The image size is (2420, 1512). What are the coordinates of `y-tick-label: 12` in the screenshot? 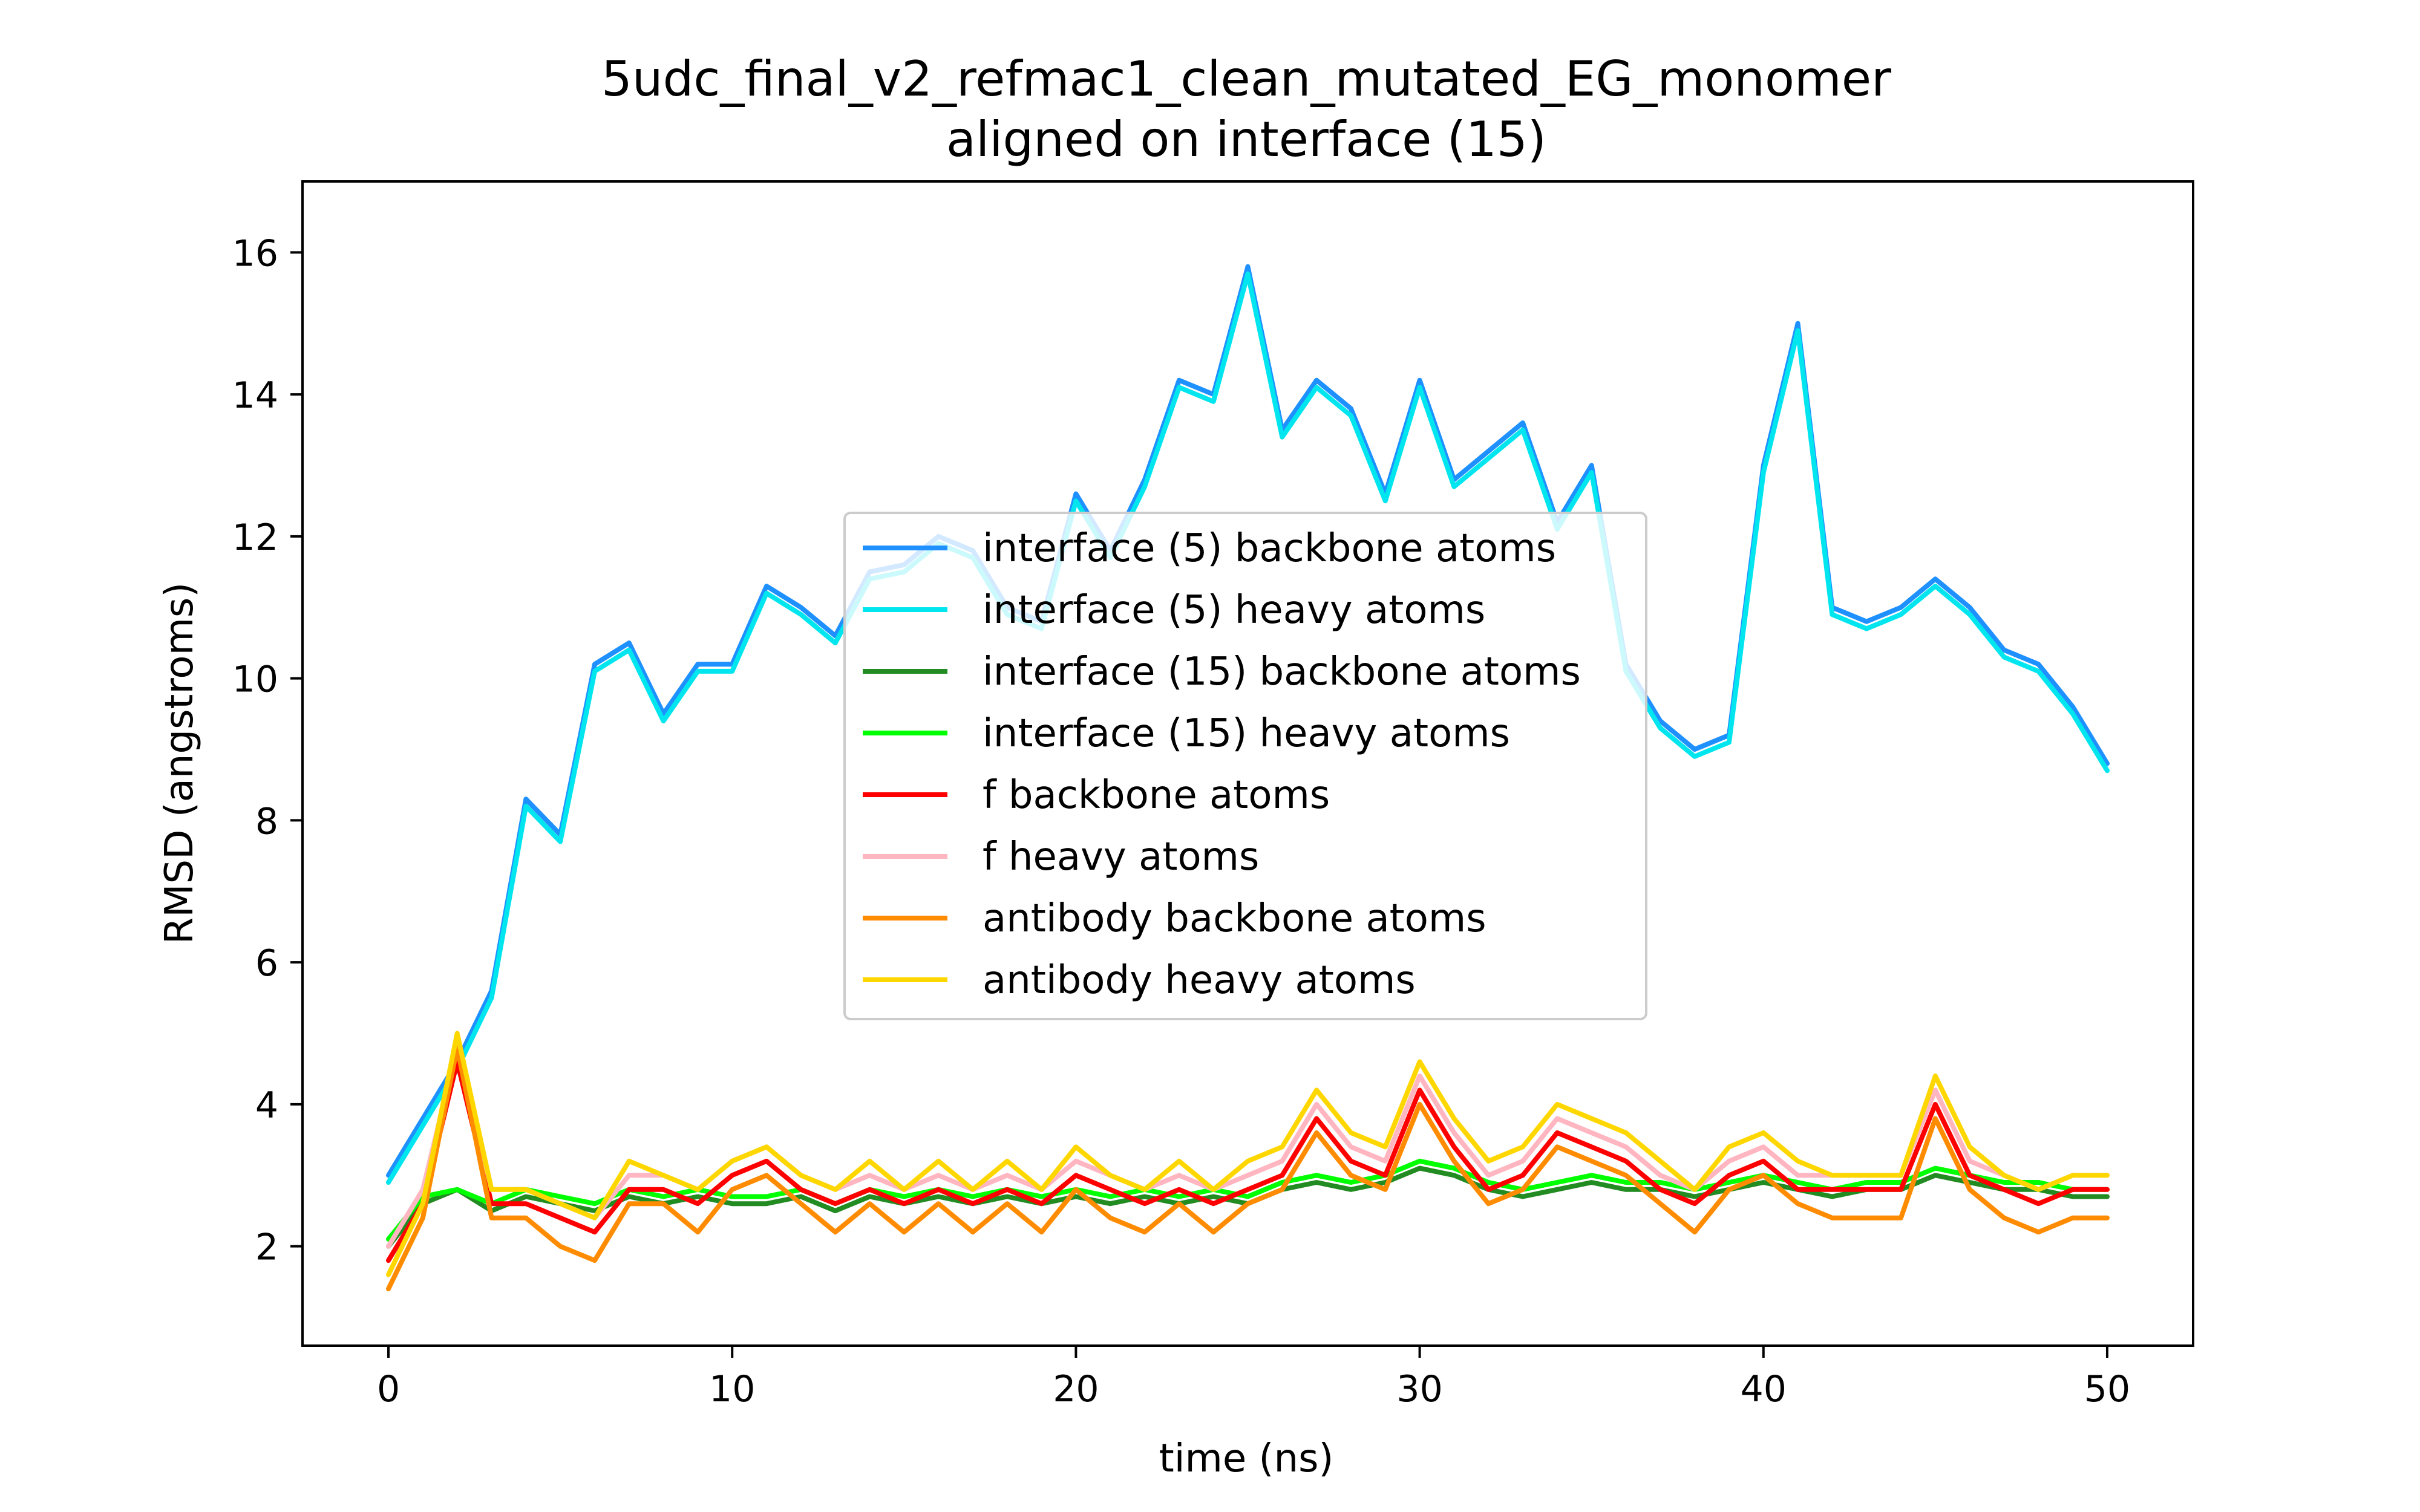 It's located at (255, 537).